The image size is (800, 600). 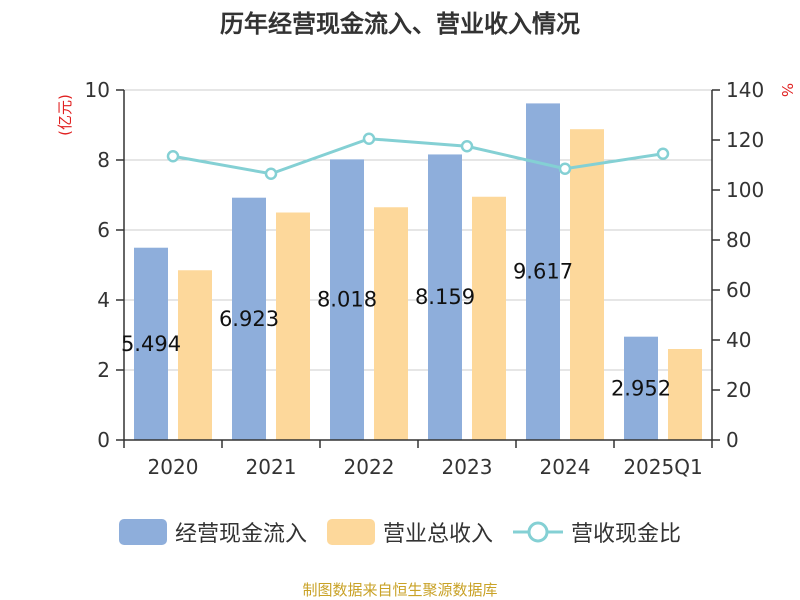 What do you see at coordinates (745, 190) in the screenshot?
I see `y-right-tick-label: 100` at bounding box center [745, 190].